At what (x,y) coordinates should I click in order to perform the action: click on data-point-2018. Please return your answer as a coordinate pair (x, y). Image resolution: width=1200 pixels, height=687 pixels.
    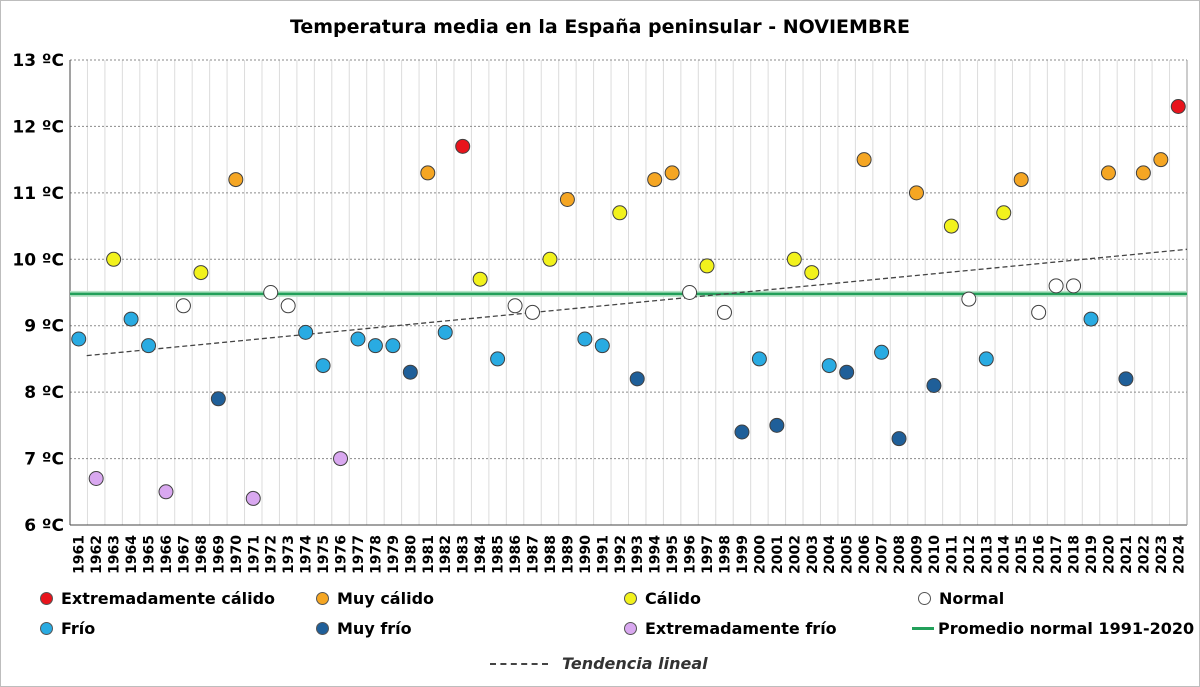
    Looking at the image, I should click on (1074, 286).